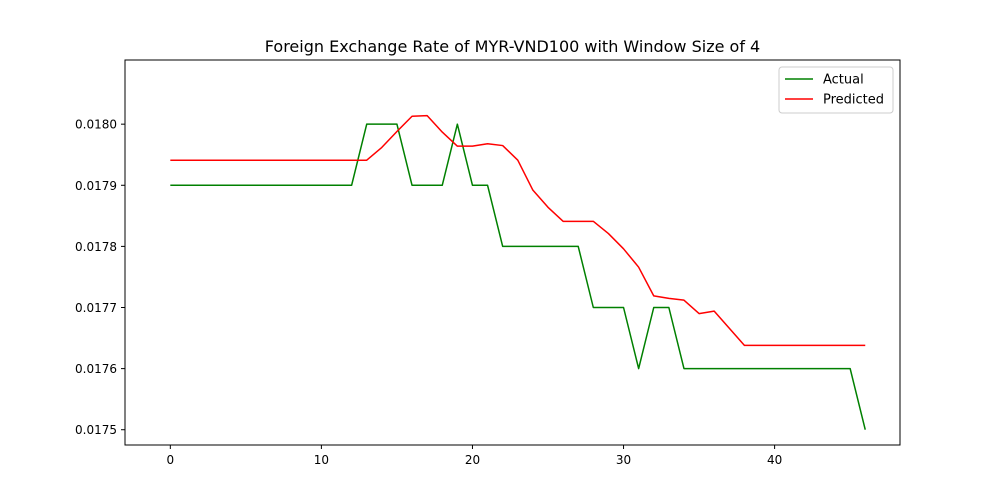  I want to click on y-tick-label: 0.0177, so click(96, 308).